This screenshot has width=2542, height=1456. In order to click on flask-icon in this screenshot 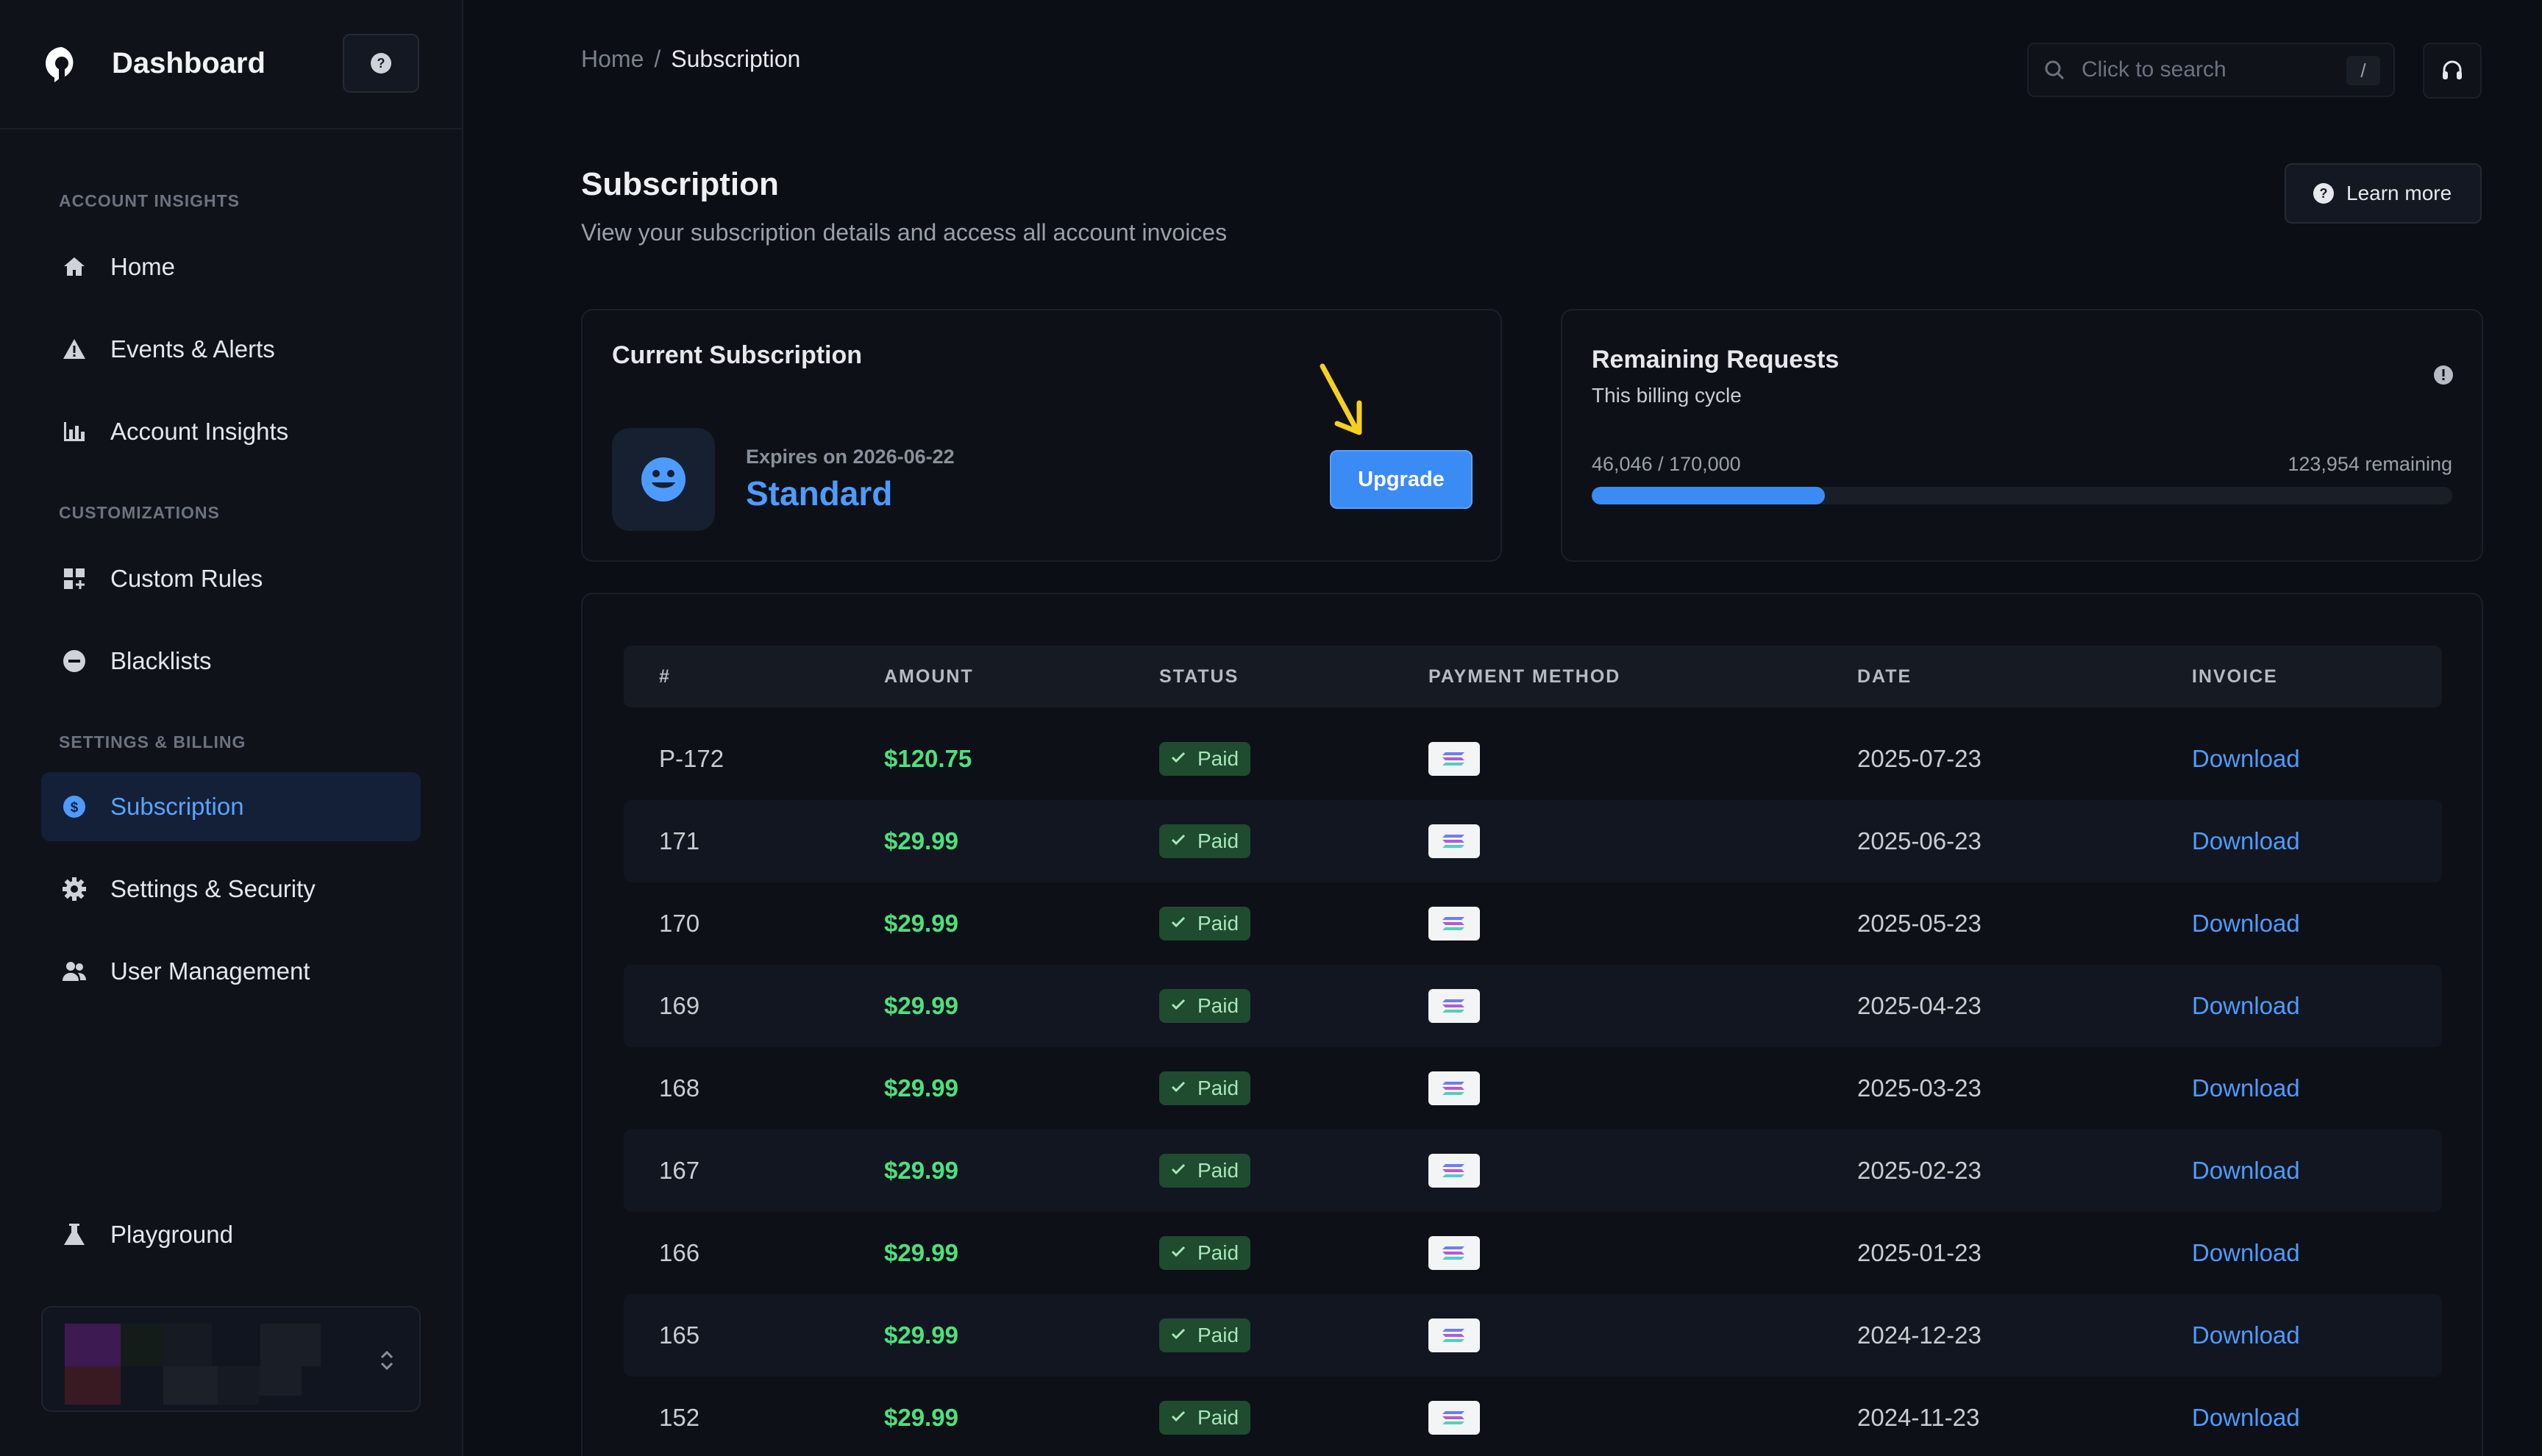, I will do `click(74, 1235)`.